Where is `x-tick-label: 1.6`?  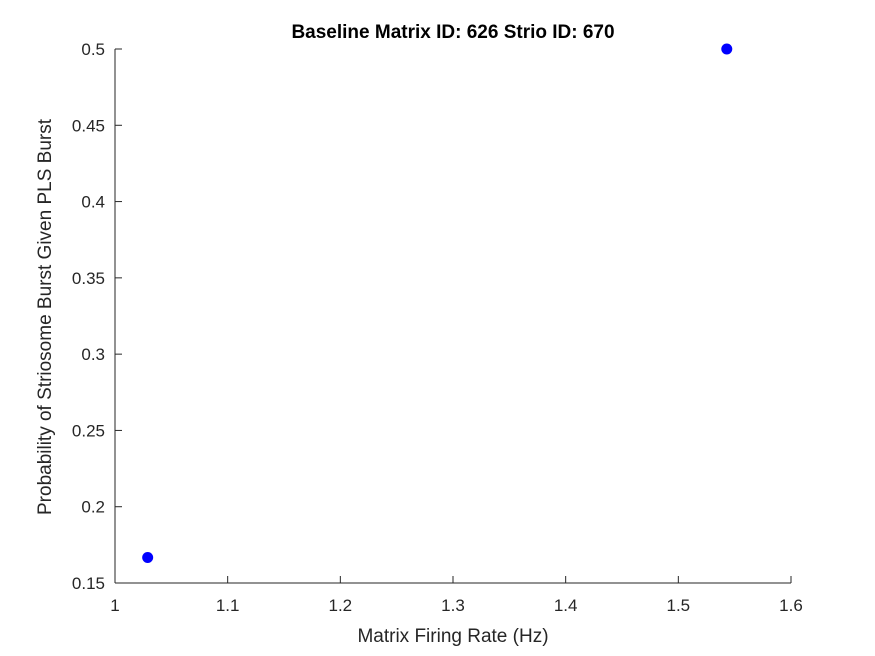
x-tick-label: 1.6 is located at coordinates (791, 605).